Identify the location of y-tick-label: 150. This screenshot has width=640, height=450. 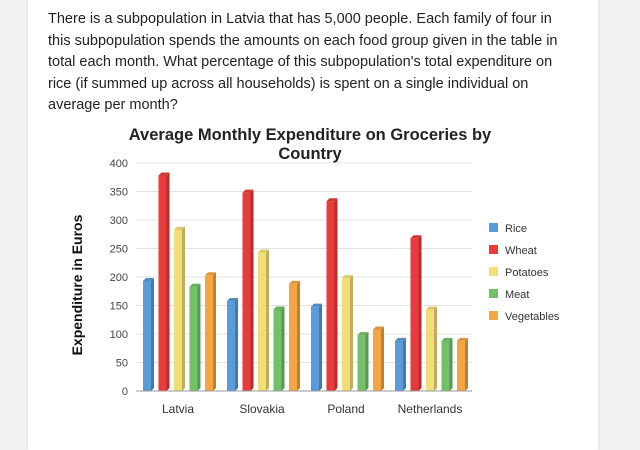
(119, 307).